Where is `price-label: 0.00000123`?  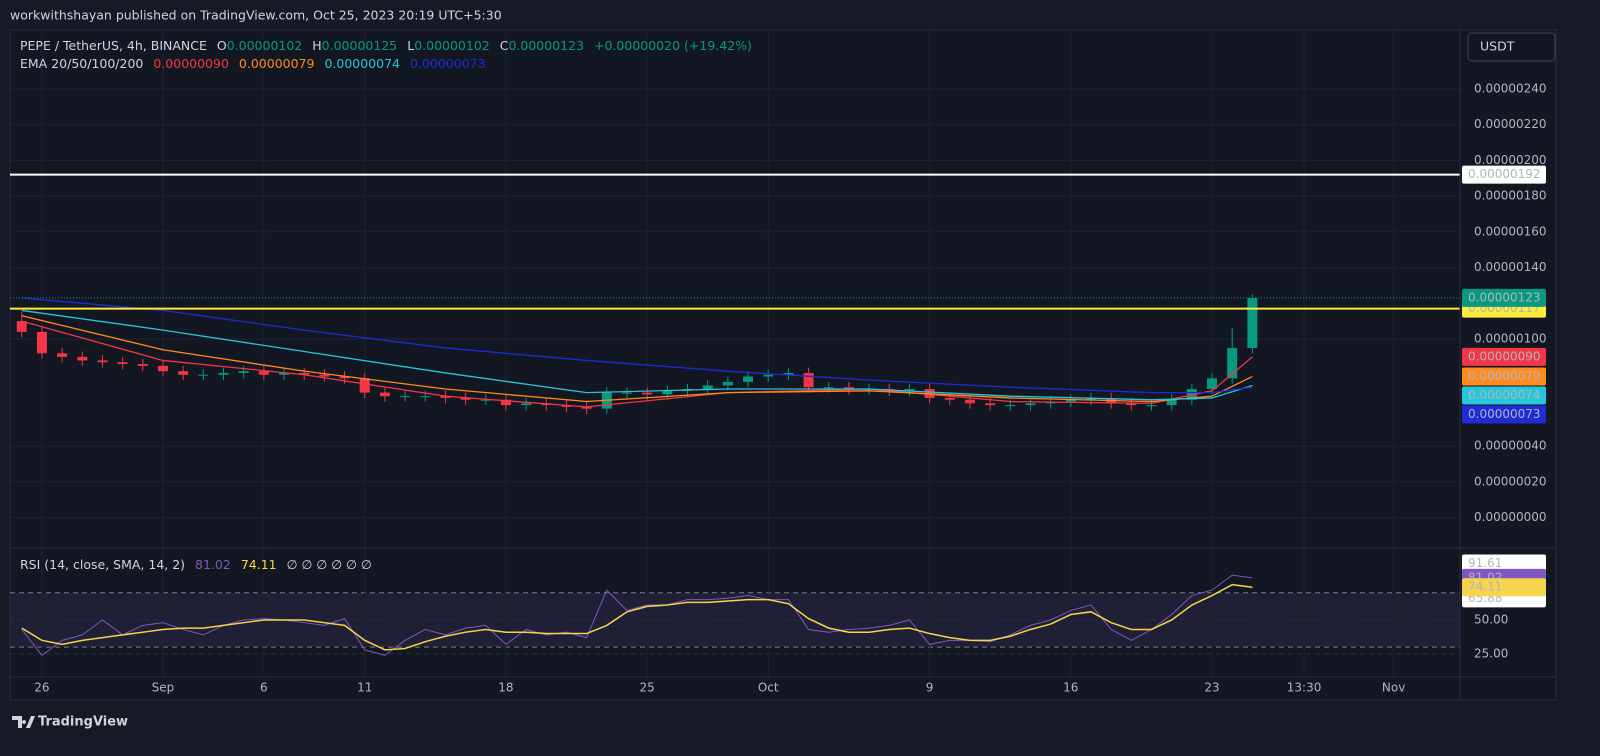 price-label: 0.00000123 is located at coordinates (1504, 297).